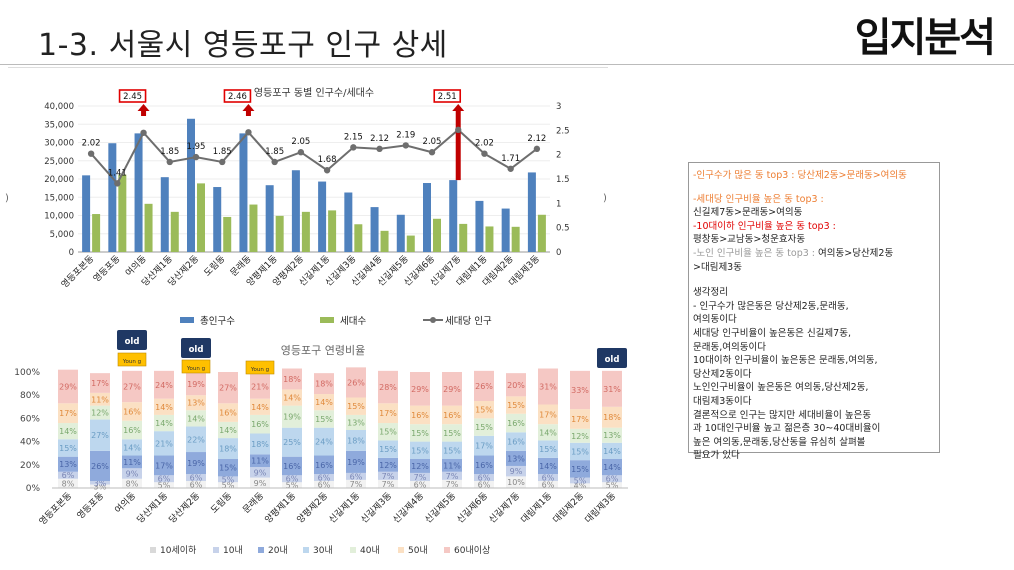 This screenshot has width=1014, height=570. I want to click on summary-line: 노인인구비율이 높은동은 여의동,당산제2동,, so click(781, 388).